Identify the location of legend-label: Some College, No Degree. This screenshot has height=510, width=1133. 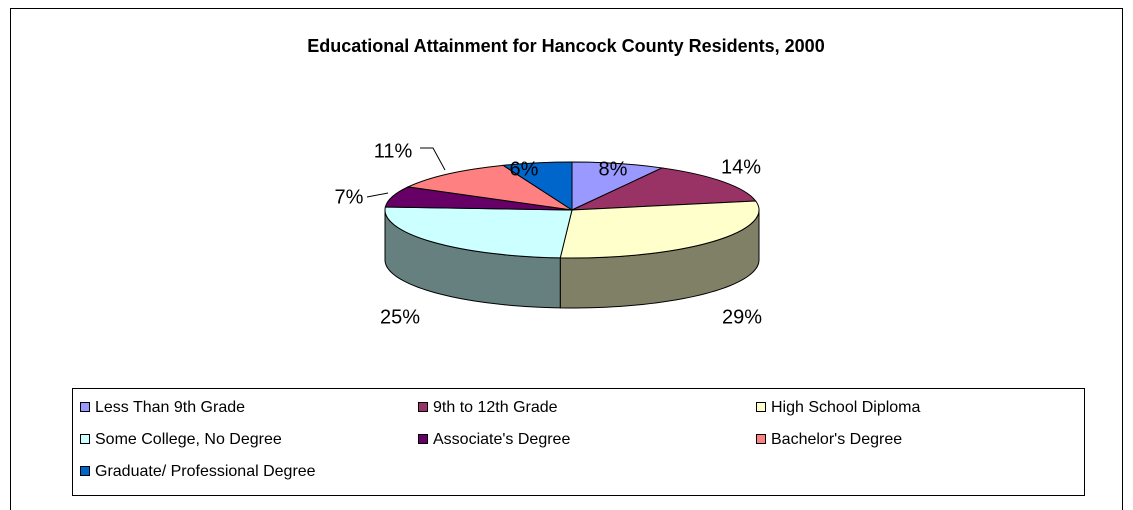
(188, 439).